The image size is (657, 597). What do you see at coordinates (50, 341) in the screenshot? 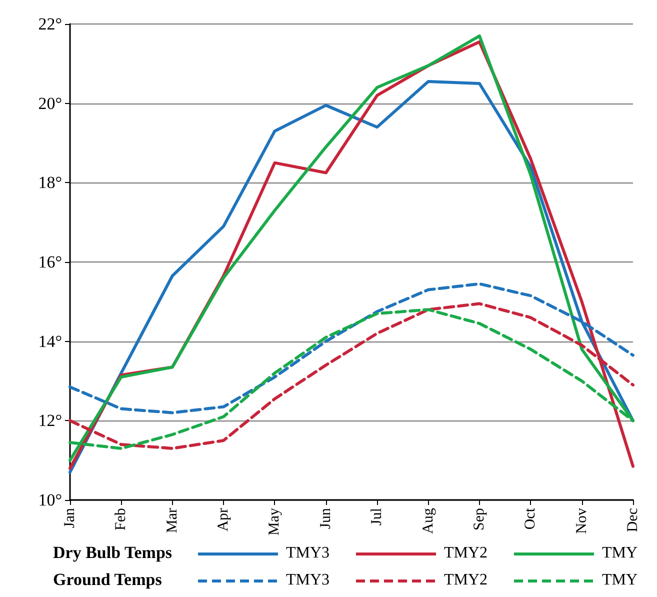
I see `y-tick-label: 14°` at bounding box center [50, 341].